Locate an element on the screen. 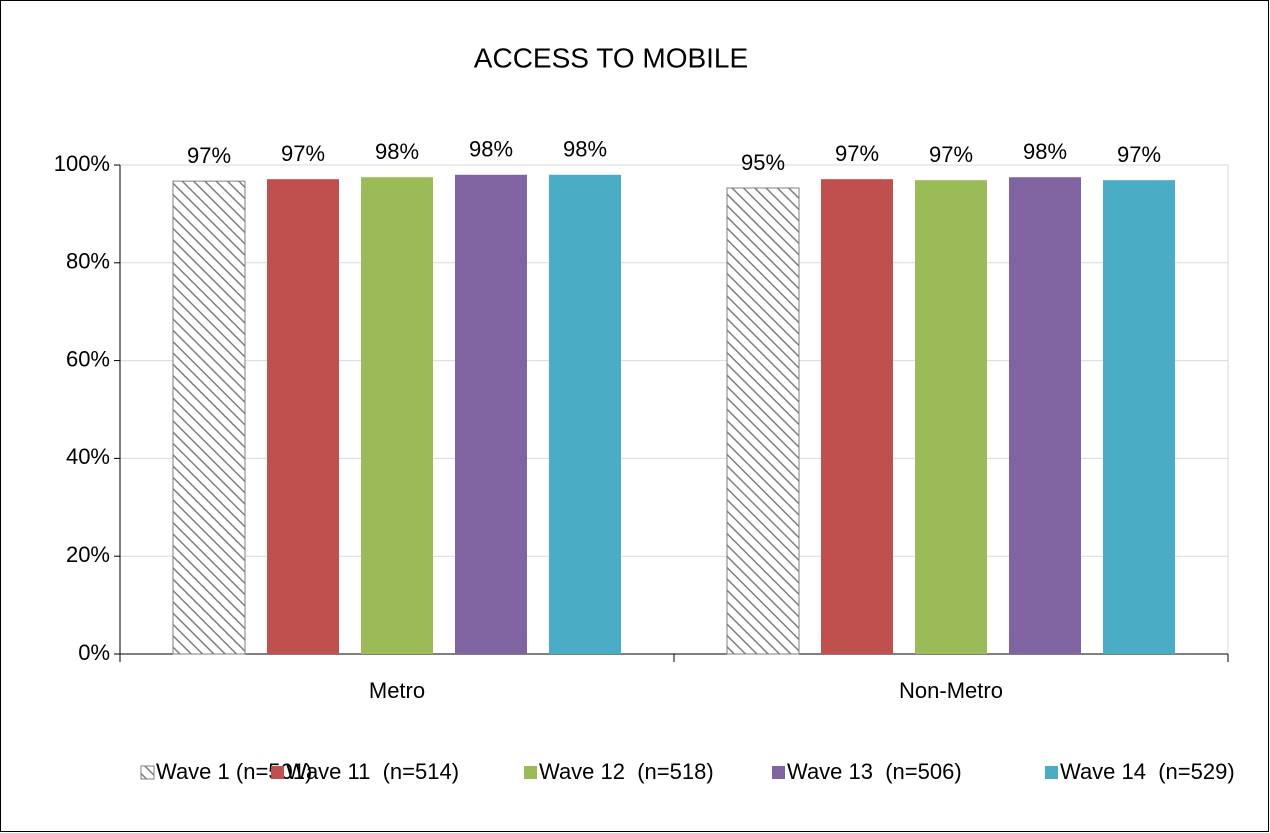 This screenshot has width=1270, height=833. chart-title: ACCESS TO MOBILE is located at coordinates (611, 57).